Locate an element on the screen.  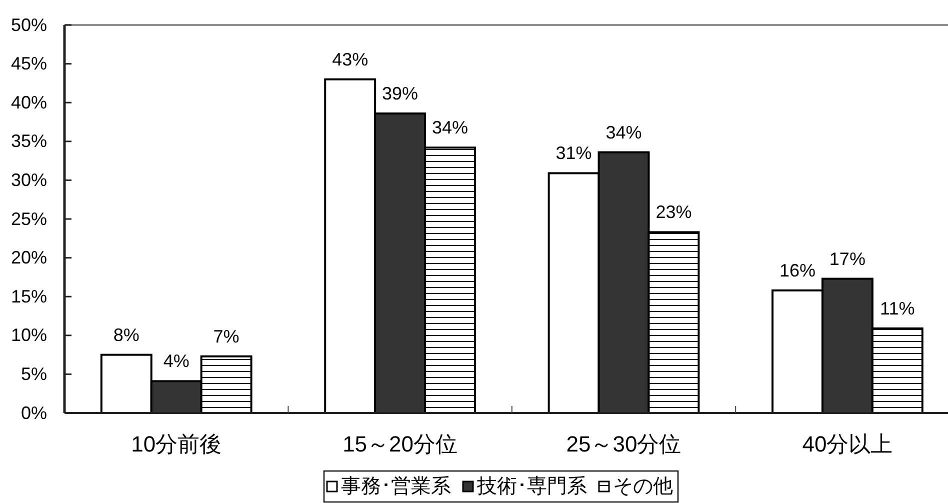
y-tick-label: 5% is located at coordinates (33, 374).